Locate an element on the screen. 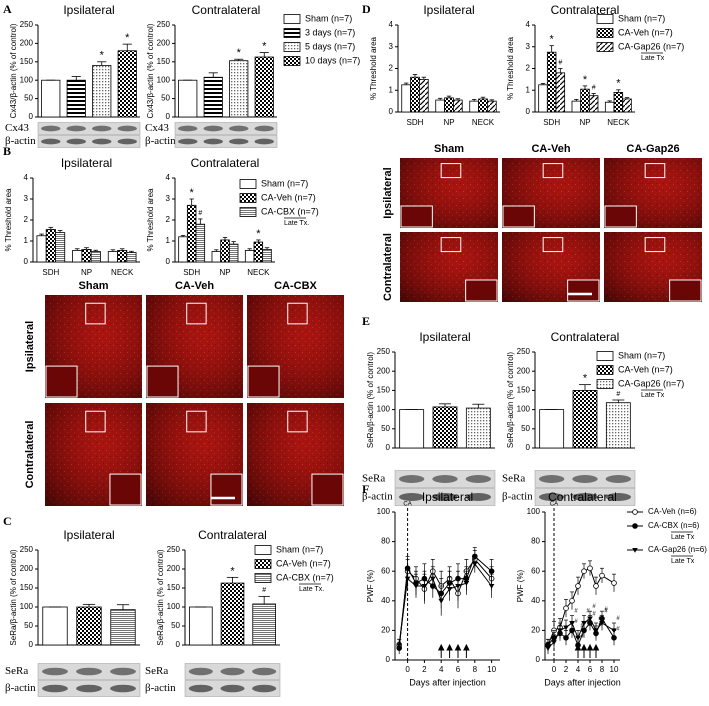 This screenshot has height=706, width=709. y-tick-label: 40 is located at coordinates (385, 600).